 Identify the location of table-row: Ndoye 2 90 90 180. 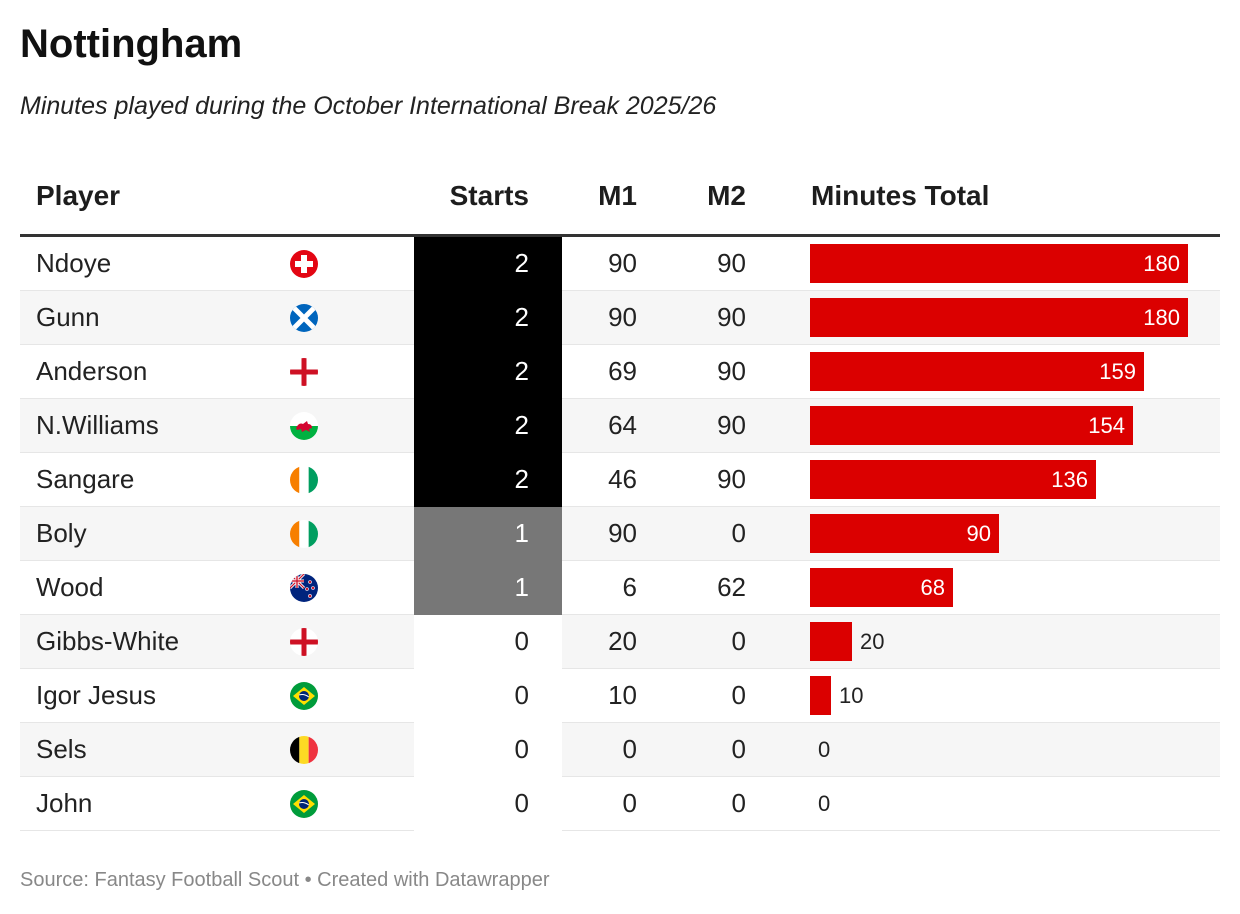
(620, 264).